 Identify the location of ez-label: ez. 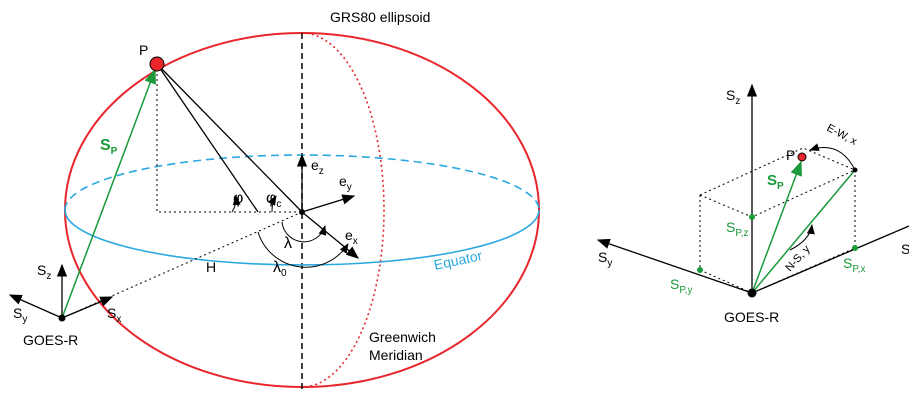
(317, 167).